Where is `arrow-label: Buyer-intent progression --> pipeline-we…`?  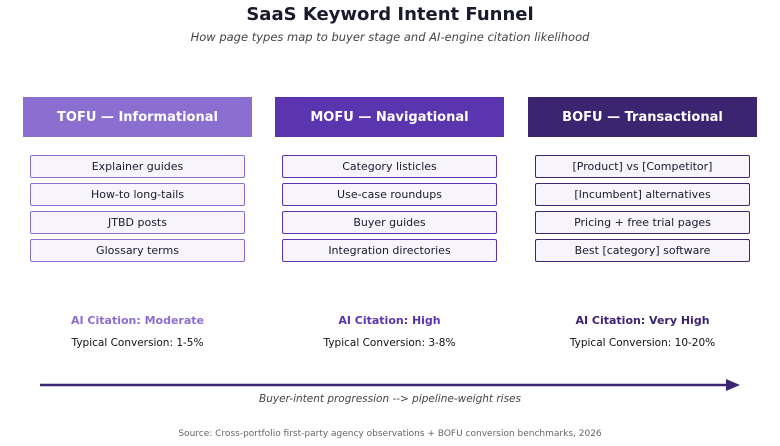 arrow-label: Buyer-intent progression --> pipeline-we… is located at coordinates (390, 399).